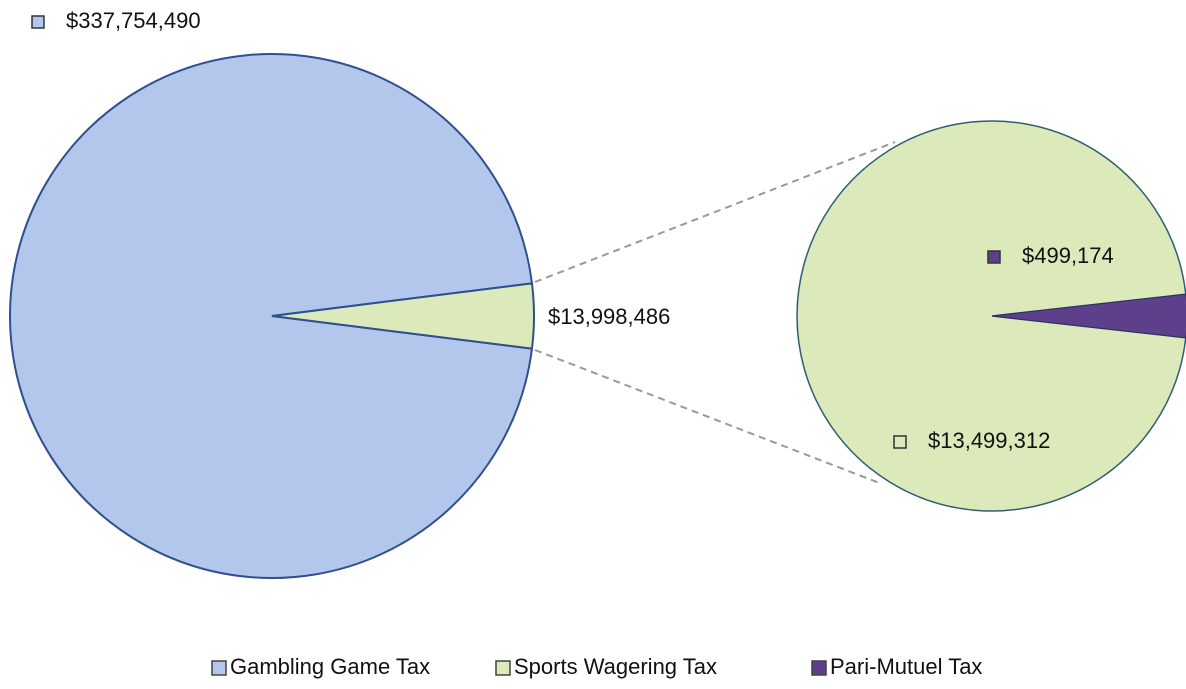 This screenshot has width=1186, height=689. I want to click on legend-label: Pari-Mutuel Tax, so click(906, 666).